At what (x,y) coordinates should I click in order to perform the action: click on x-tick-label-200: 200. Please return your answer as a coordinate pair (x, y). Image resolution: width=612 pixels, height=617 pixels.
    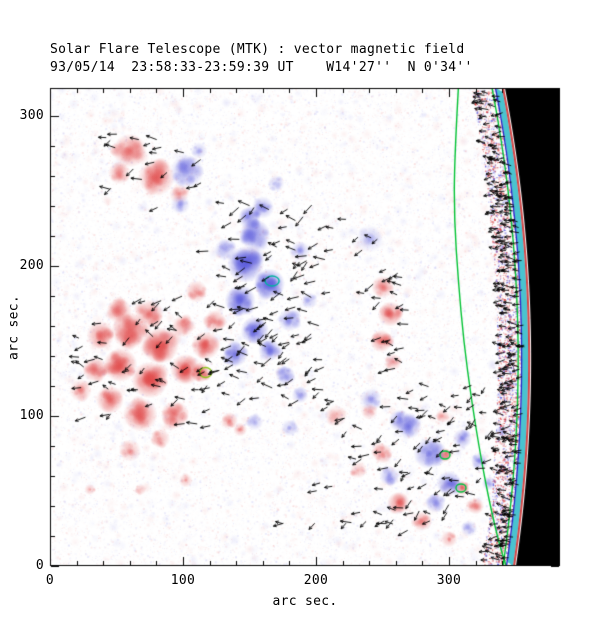
    Looking at the image, I should click on (316, 580).